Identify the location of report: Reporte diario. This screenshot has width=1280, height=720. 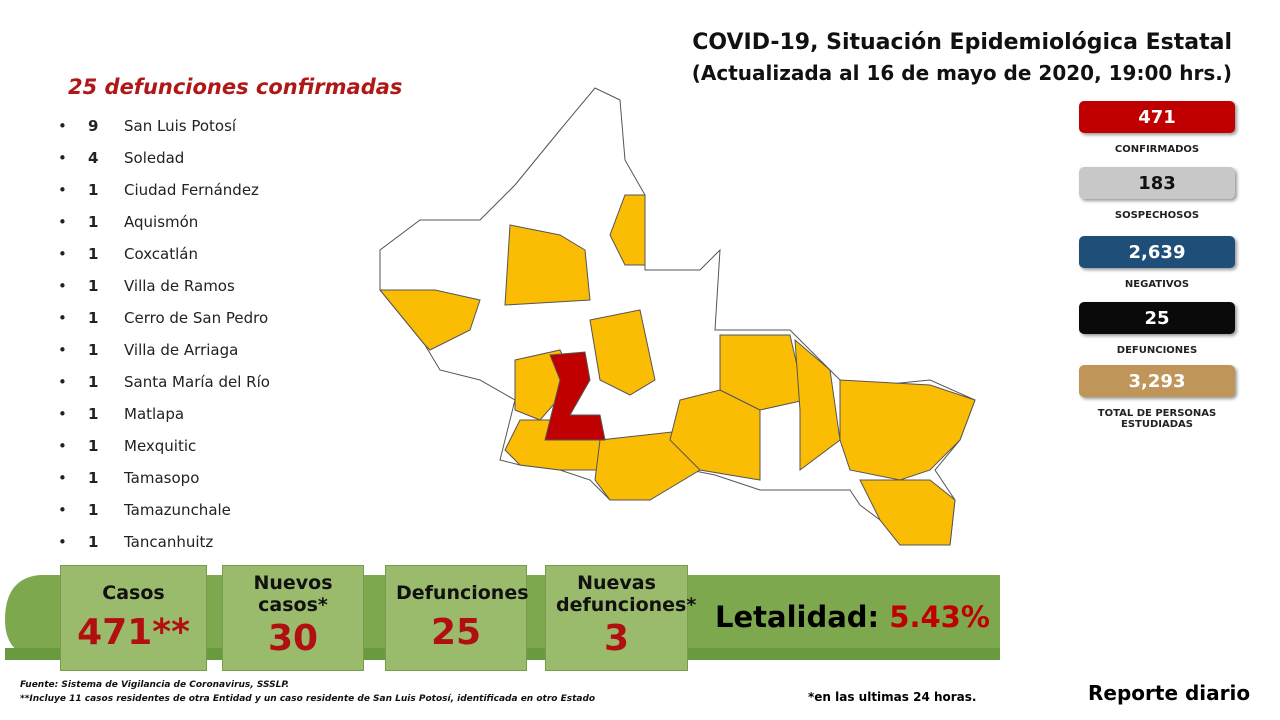
(1169, 693).